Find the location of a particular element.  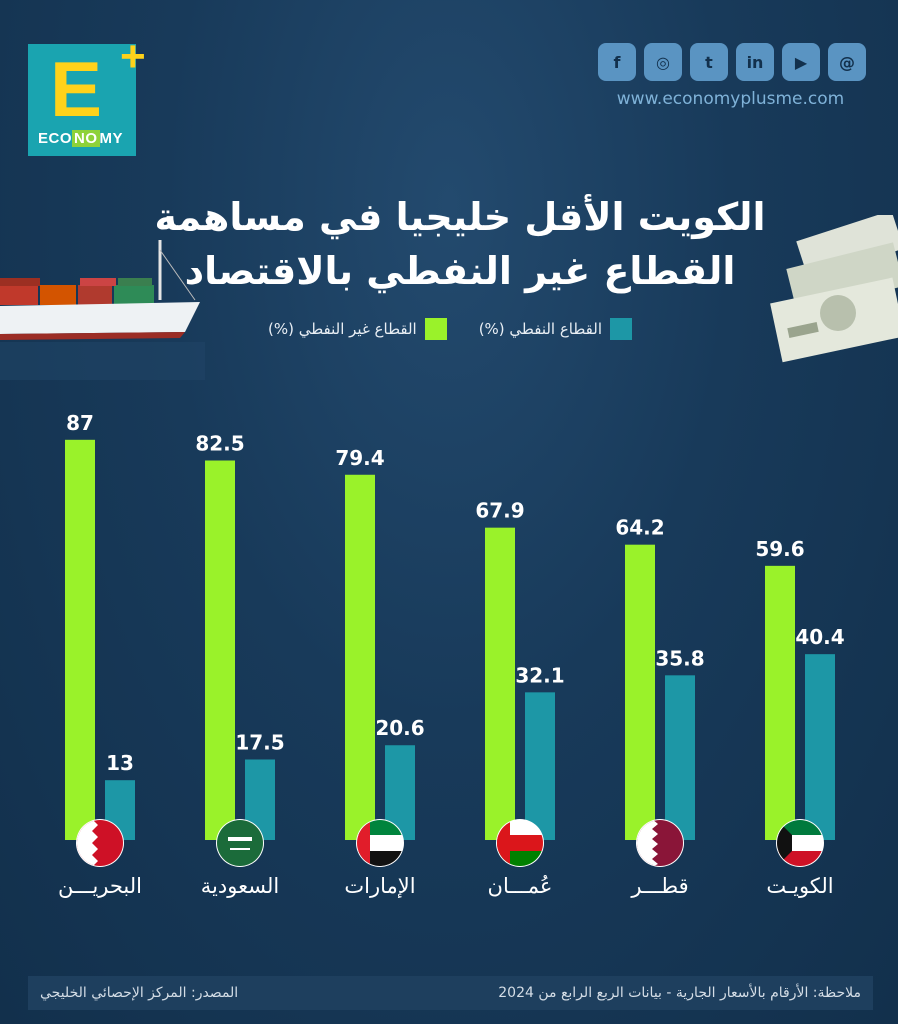

data-label: 67.9 is located at coordinates (499, 511).